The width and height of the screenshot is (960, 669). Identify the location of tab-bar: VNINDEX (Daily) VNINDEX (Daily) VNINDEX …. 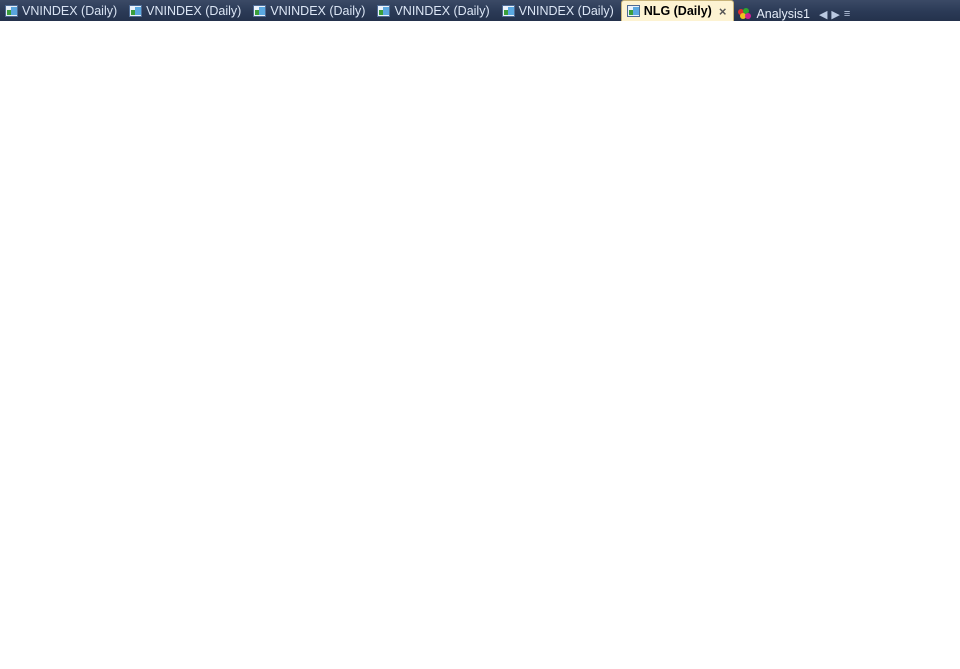
(480, 10).